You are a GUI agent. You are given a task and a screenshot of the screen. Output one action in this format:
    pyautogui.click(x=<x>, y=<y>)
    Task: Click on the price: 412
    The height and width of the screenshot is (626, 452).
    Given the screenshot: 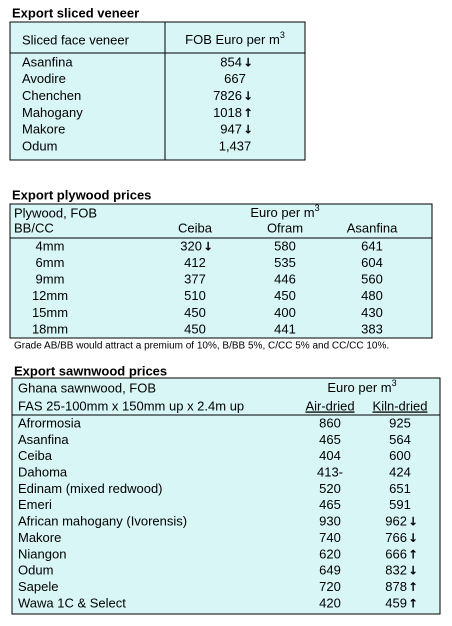 What is the action you would take?
    pyautogui.click(x=195, y=262)
    